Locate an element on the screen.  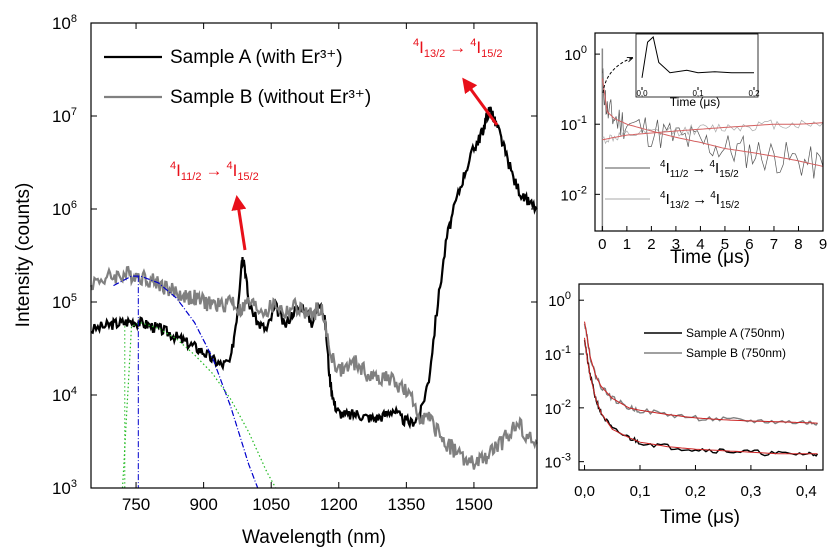
tr-ytick-label: 10⁰ is located at coordinates (575, 54).